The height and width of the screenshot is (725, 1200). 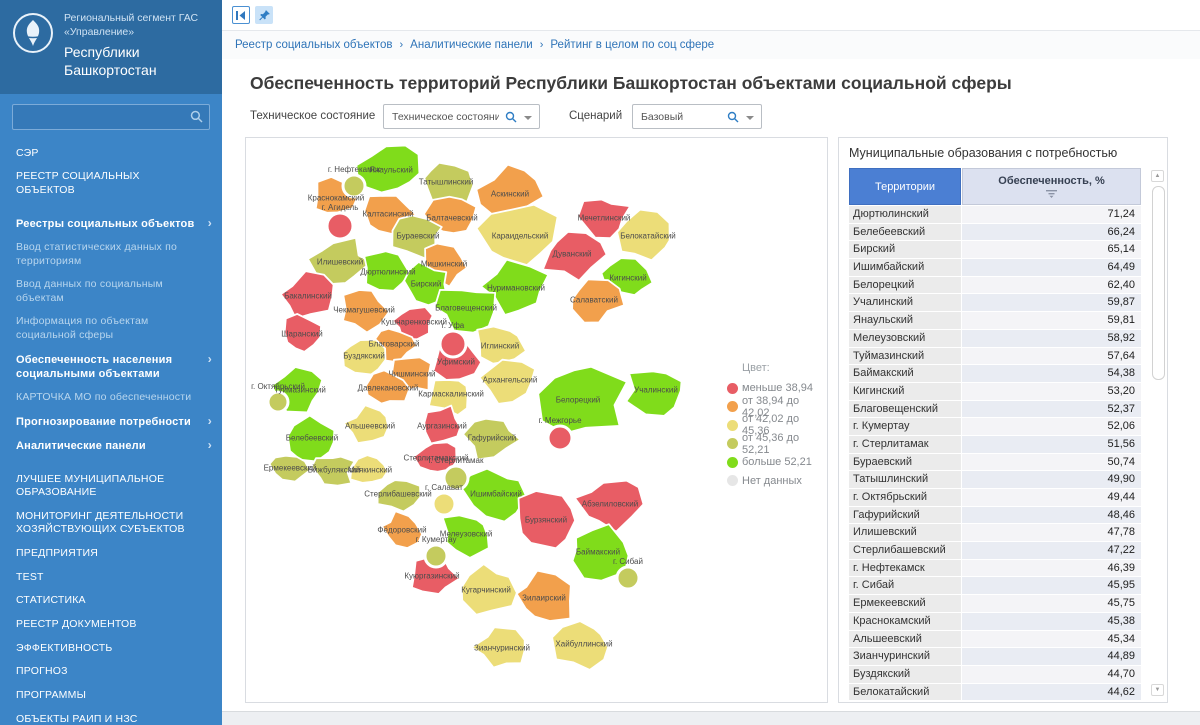 I want to click on collapse-sidebar-button, so click(x=241, y=15).